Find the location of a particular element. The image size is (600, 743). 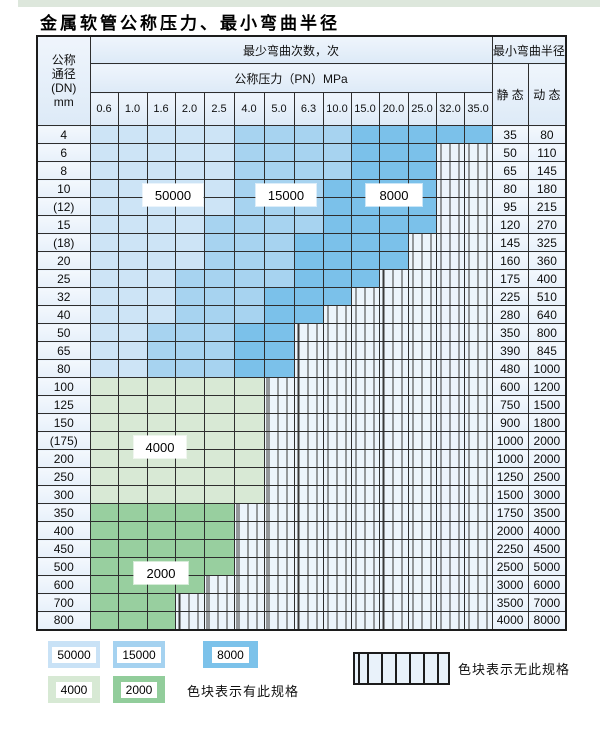

dynamic-radius-value: 400 is located at coordinates (547, 278).